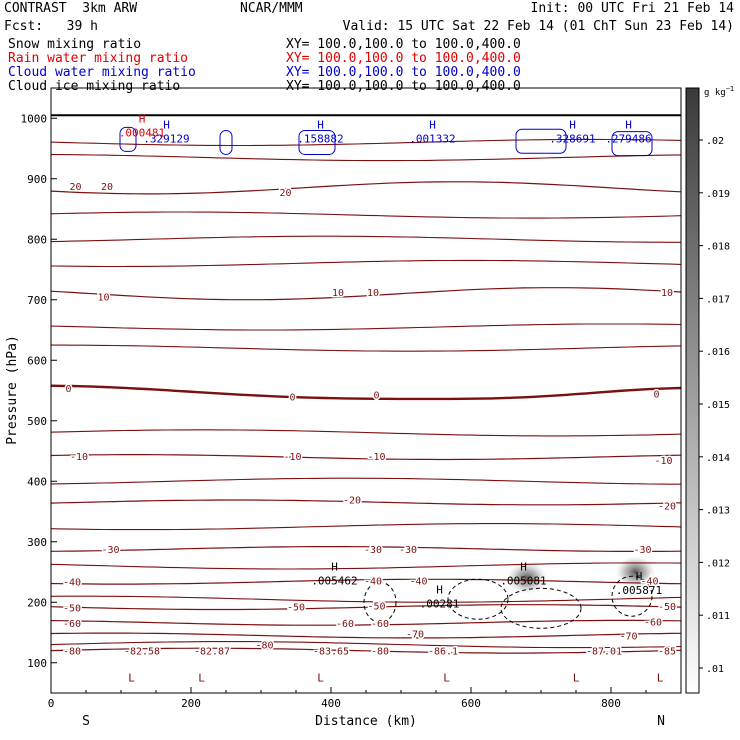  Describe the element at coordinates (37, 542) in the screenshot. I see `y-tick-label-2: 300` at that location.